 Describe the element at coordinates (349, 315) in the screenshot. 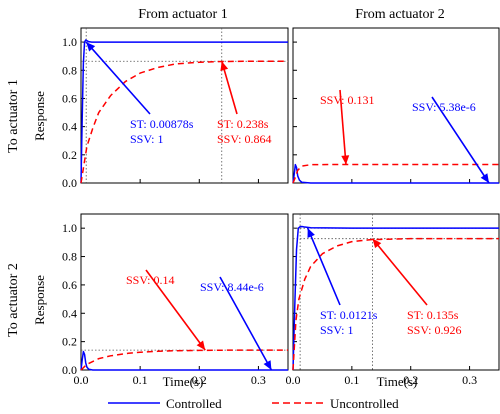

I see `annotation-text: ST: 0.0121s` at that location.